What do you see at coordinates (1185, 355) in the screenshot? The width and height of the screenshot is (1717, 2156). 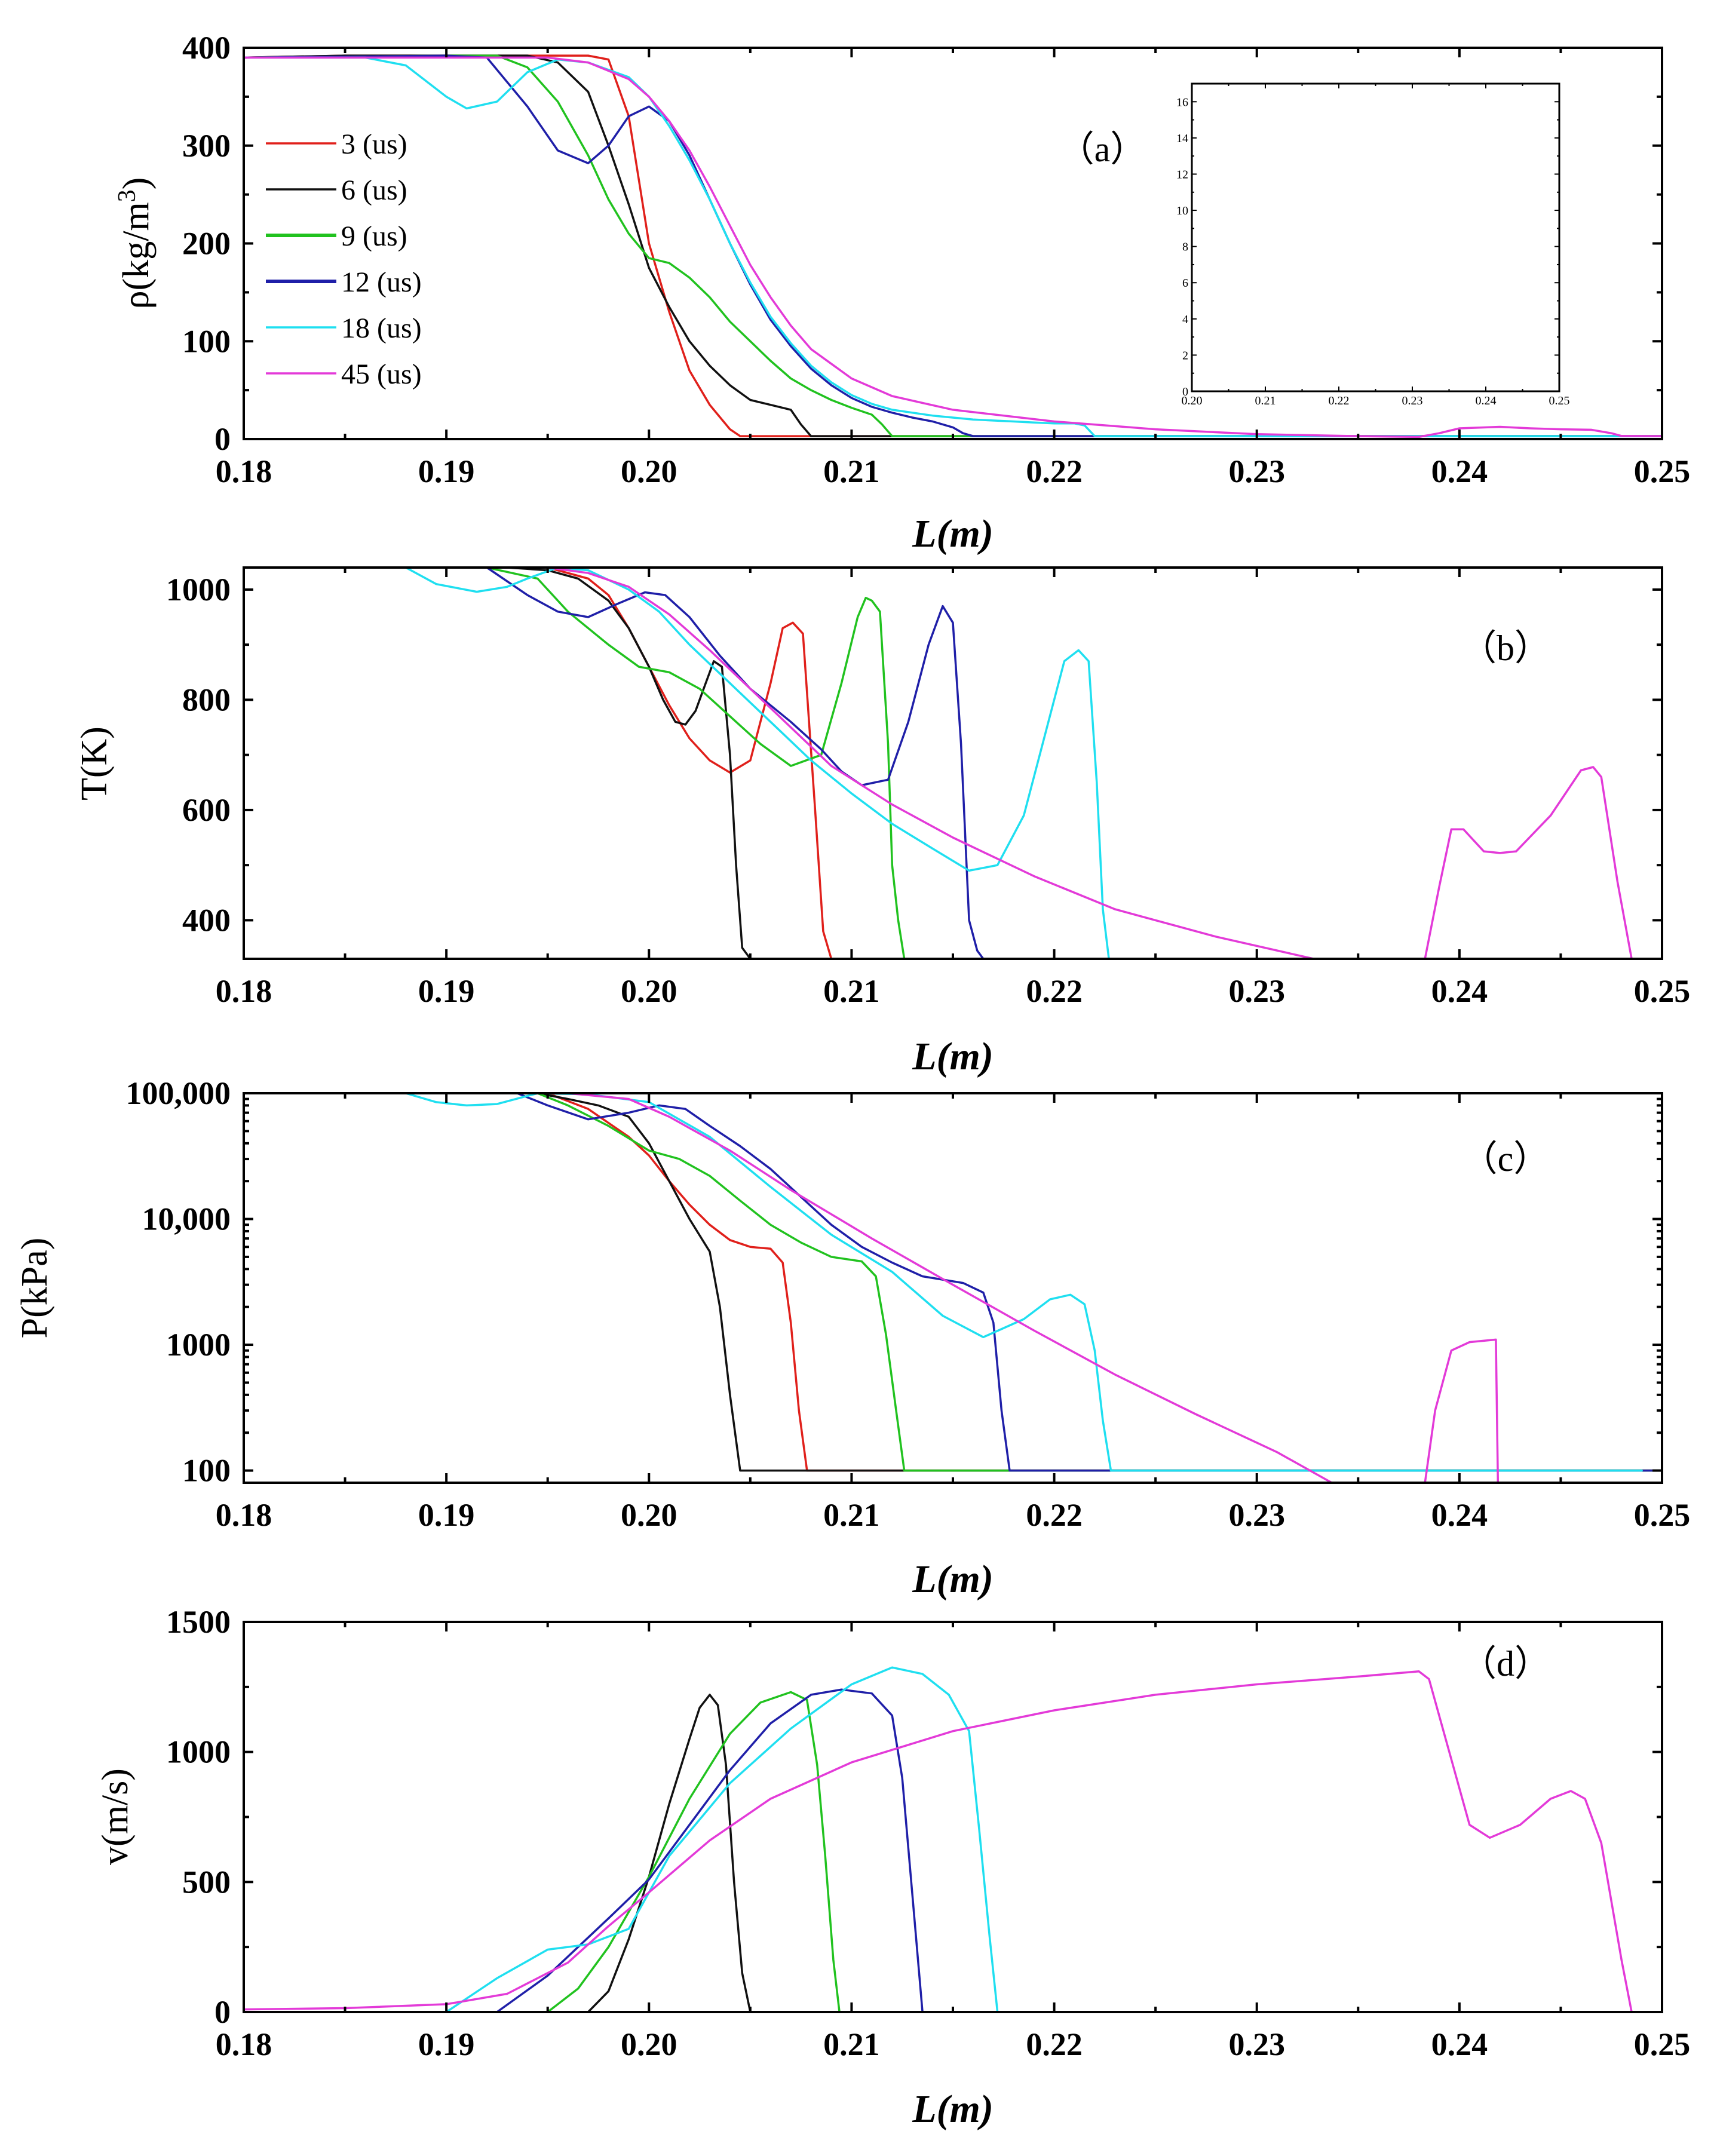 I see `y-tick-label: 2` at bounding box center [1185, 355].